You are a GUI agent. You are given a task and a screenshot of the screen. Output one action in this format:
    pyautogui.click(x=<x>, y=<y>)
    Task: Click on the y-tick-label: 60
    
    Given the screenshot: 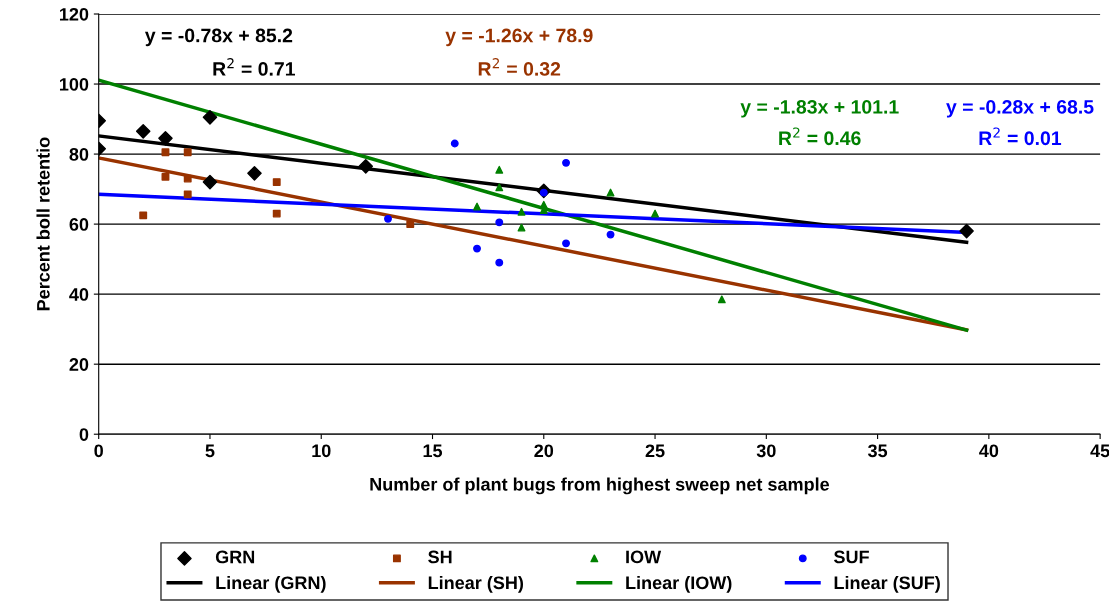 What is the action you would take?
    pyautogui.click(x=79, y=224)
    